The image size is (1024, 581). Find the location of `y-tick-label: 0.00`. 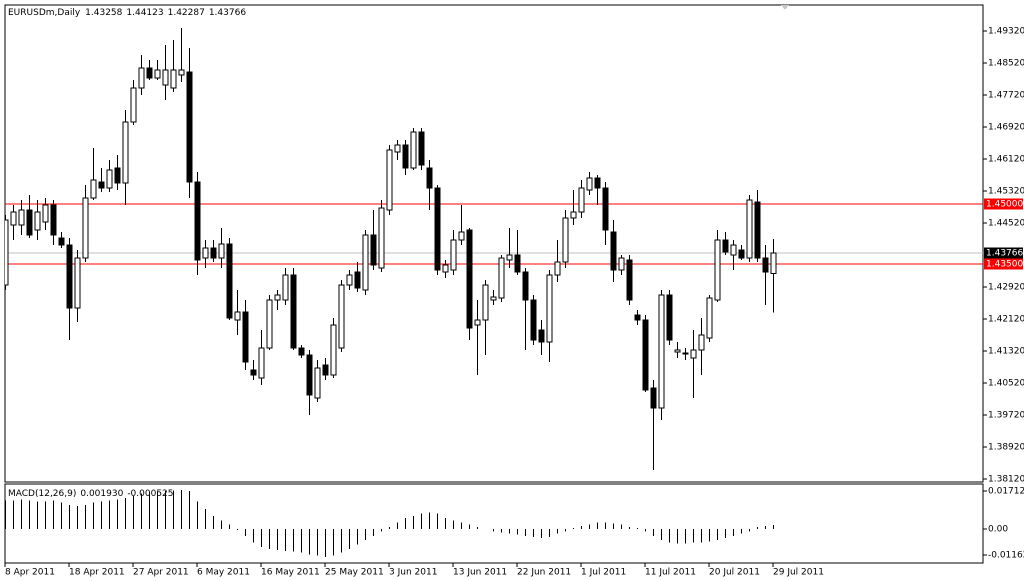

y-tick-label: 0.00 is located at coordinates (998, 530).